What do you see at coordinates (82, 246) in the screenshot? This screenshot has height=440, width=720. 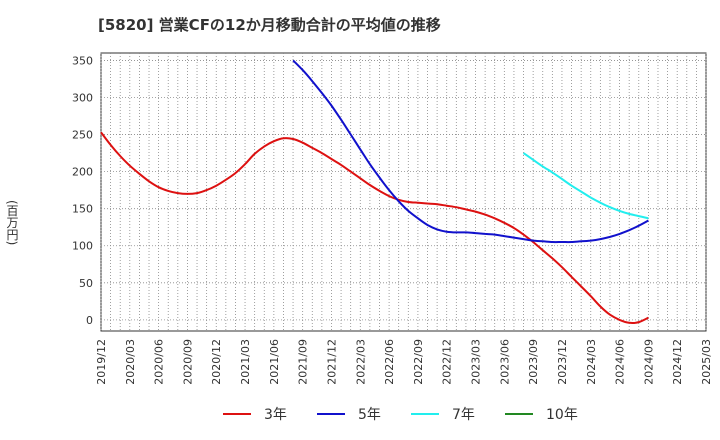 I see `y-tick-label: 100` at bounding box center [82, 246].